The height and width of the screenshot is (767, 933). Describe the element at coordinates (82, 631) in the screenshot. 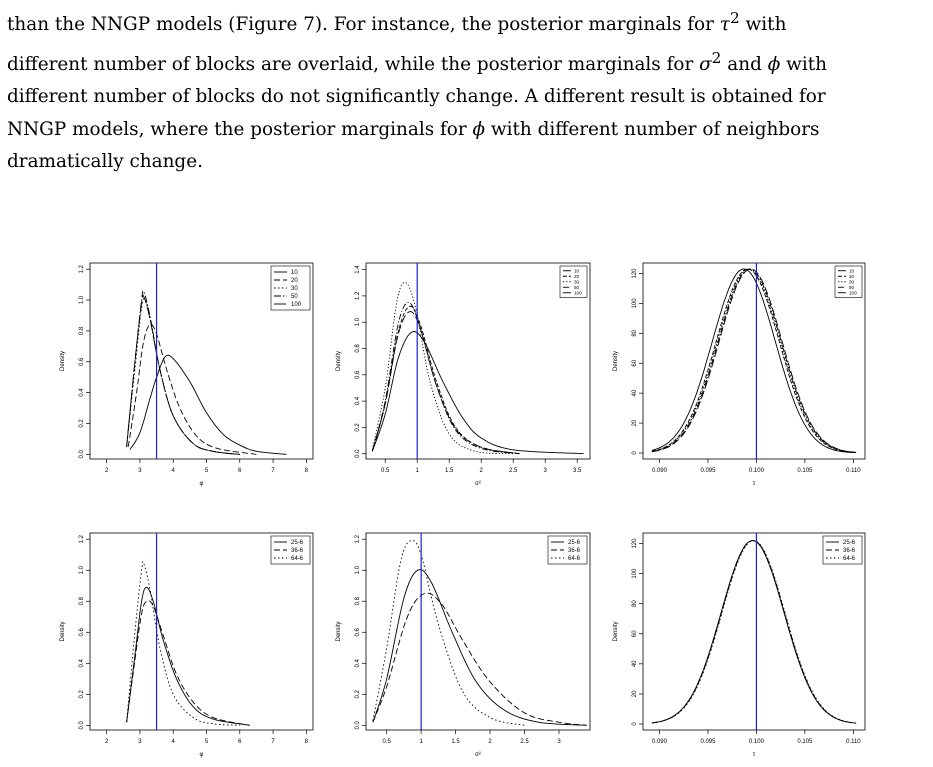

I see `y-tick-label: 0.6` at that location.